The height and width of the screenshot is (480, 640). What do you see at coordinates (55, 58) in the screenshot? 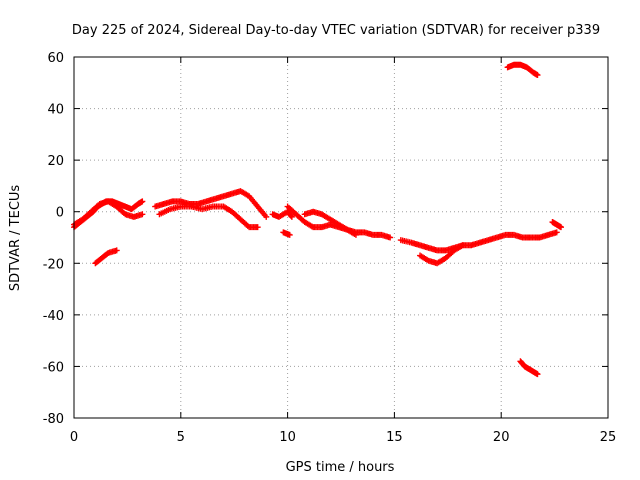
I see `y-tick-label: 60` at bounding box center [55, 58].